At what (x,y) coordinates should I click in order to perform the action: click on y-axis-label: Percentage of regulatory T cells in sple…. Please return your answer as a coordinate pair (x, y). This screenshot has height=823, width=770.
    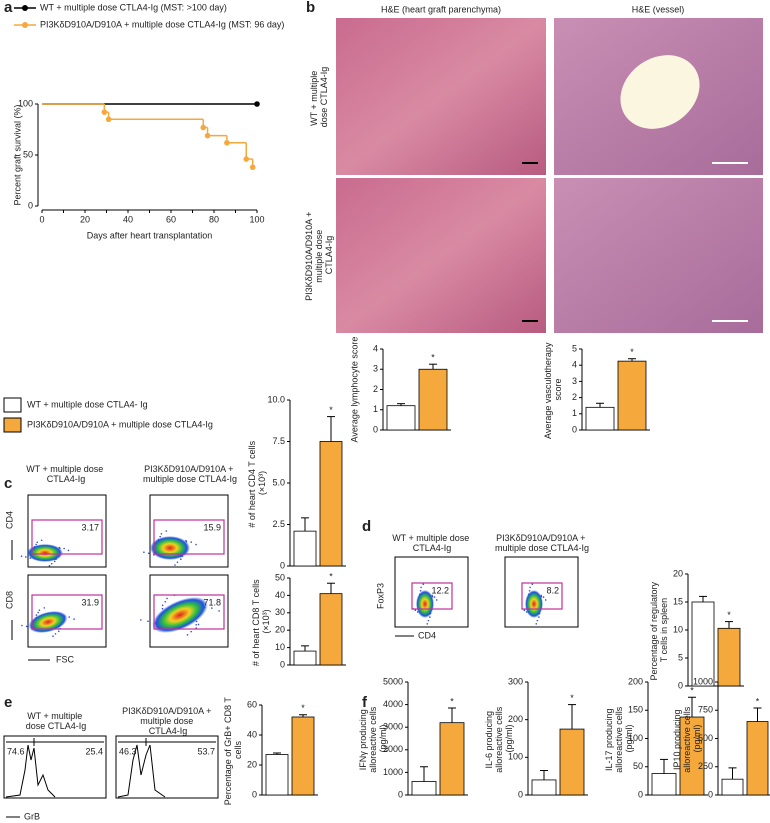
    Looking at the image, I should click on (659, 629).